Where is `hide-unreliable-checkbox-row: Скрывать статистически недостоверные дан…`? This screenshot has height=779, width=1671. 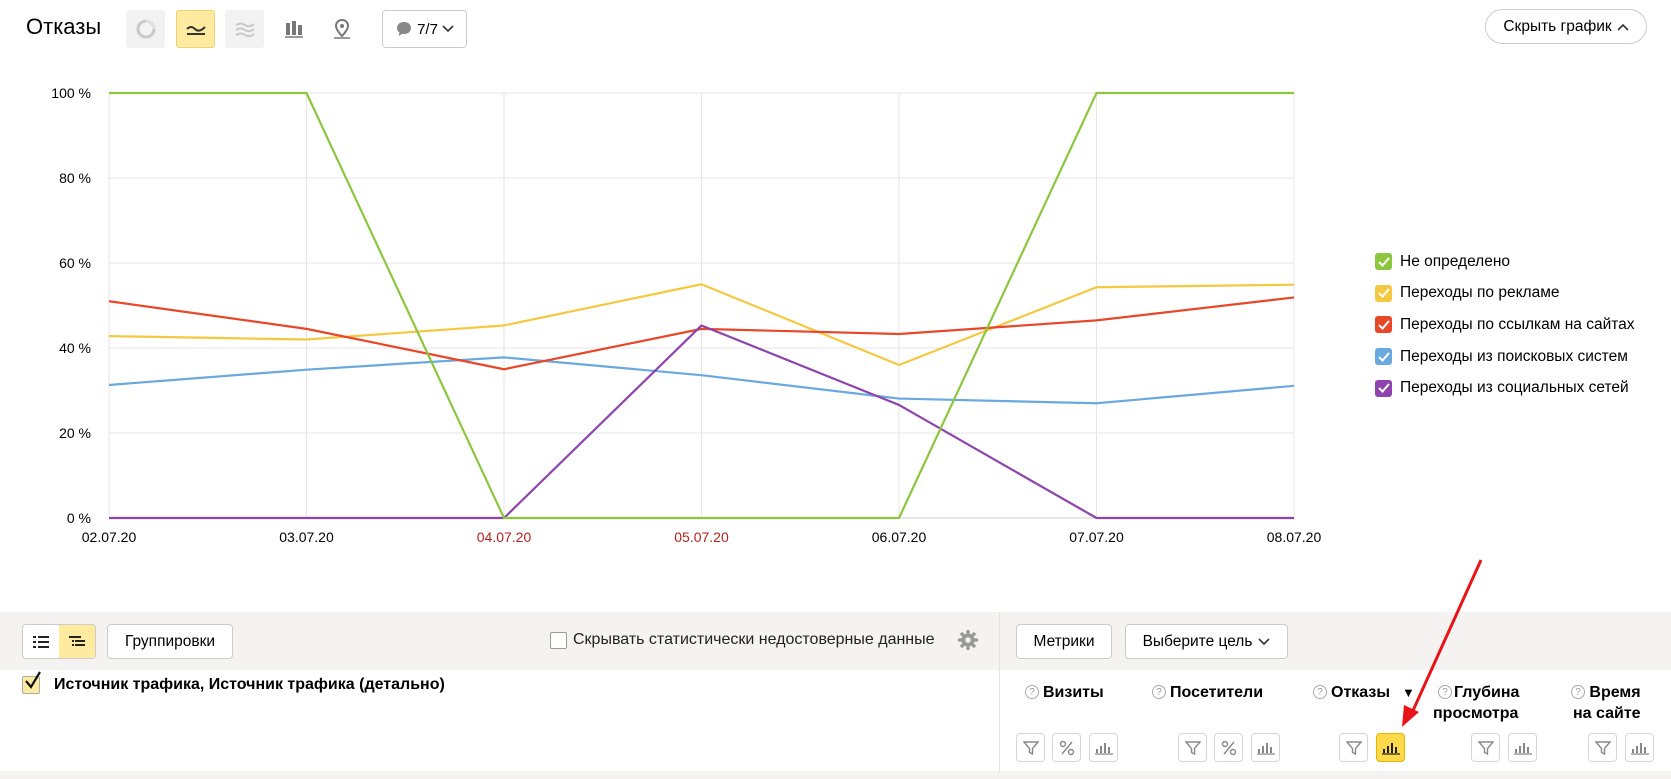 hide-unreliable-checkbox-row: Скрывать статистически недостоверные дан… is located at coordinates (742, 640).